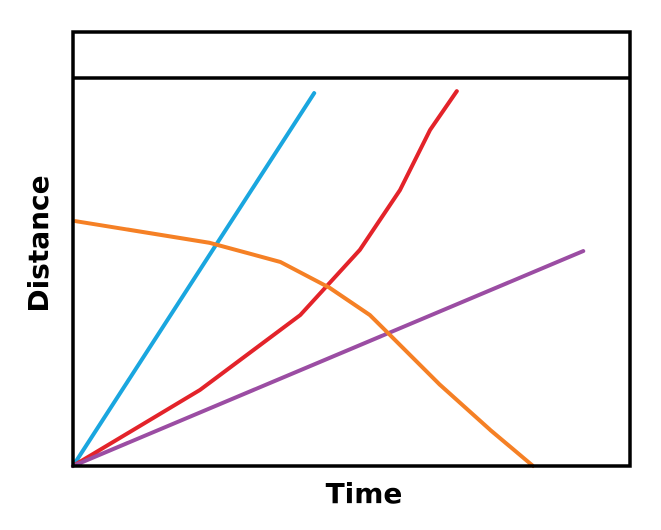  Describe the element at coordinates (38, 243) in the screenshot. I see `y-axis-label: Distance` at that location.